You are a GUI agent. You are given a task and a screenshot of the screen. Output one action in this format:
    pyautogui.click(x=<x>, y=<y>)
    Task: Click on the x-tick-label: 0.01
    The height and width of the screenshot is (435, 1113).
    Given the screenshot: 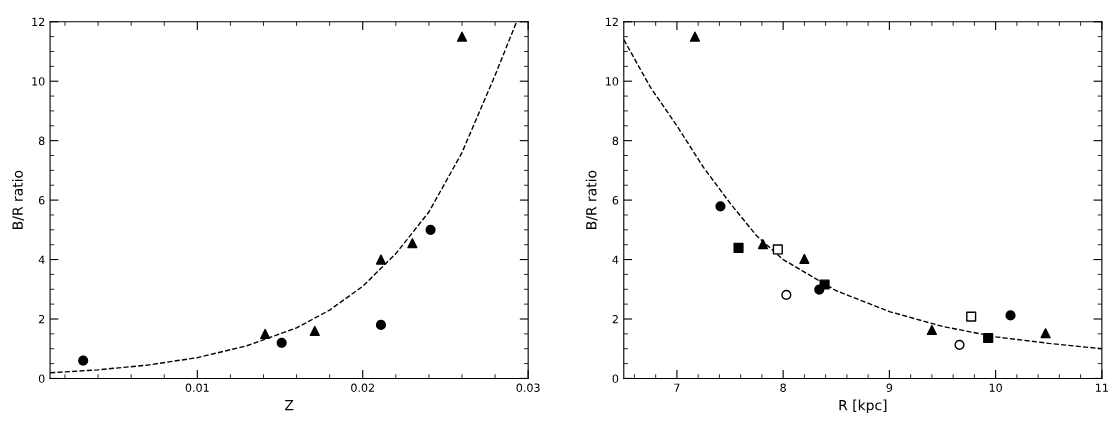 What is the action you would take?
    pyautogui.click(x=197, y=387)
    